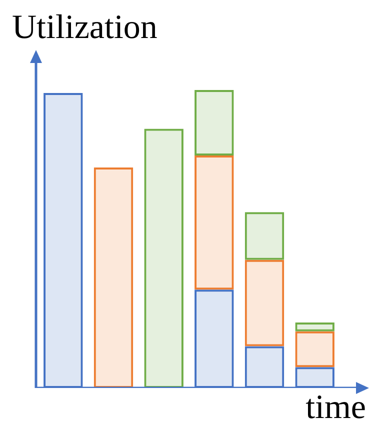  What do you see at coordinates (336, 408) in the screenshot?
I see `x-axis-title: time` at bounding box center [336, 408].